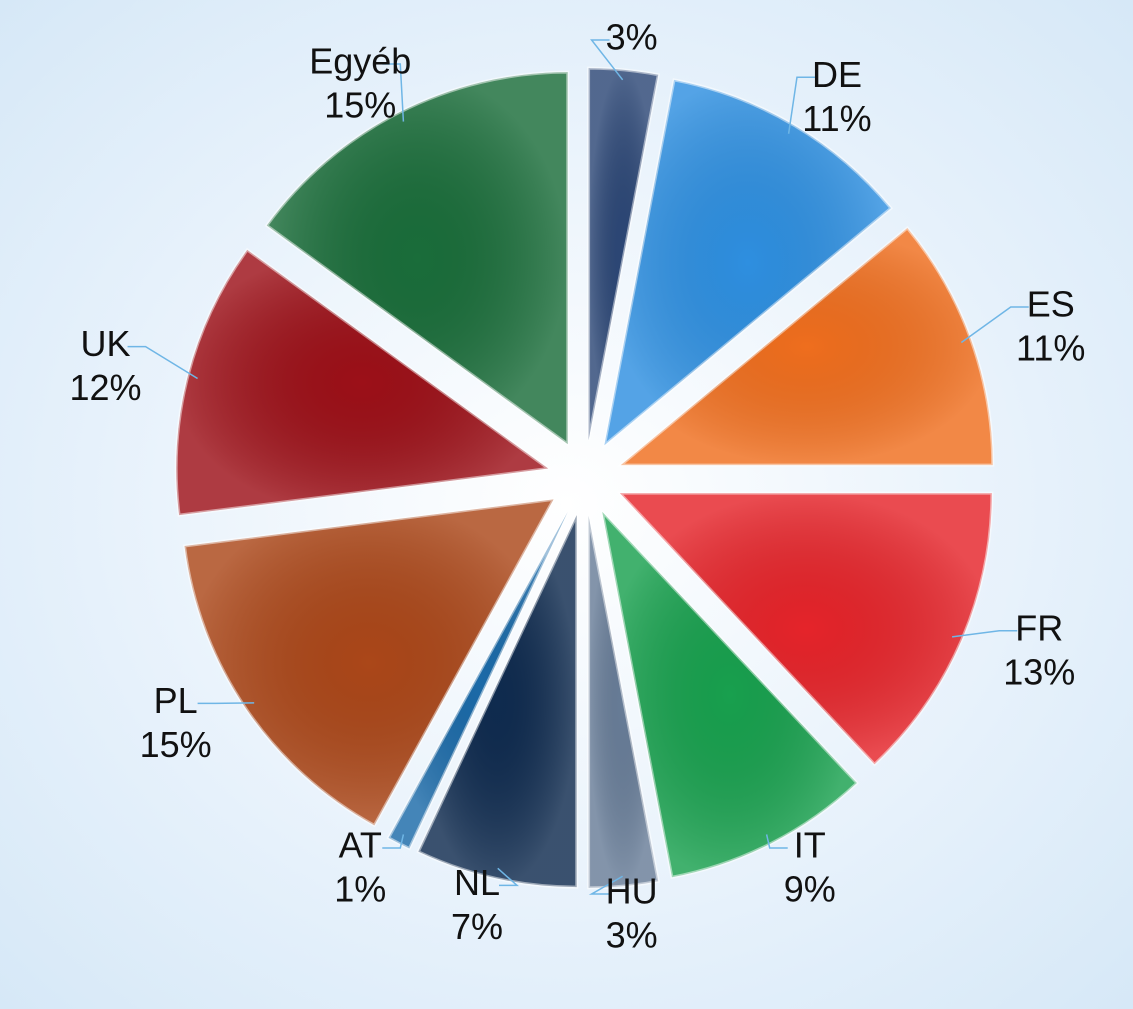 The height and width of the screenshot is (1009, 1133). What do you see at coordinates (1051, 303) in the screenshot?
I see `category-label: ES` at bounding box center [1051, 303].